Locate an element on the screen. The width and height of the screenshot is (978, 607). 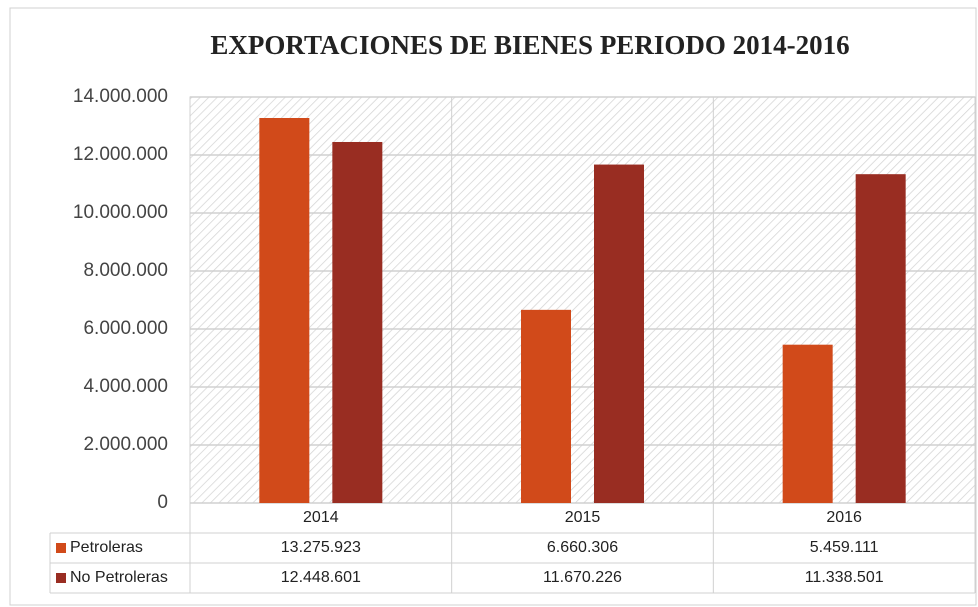
y-tick-label: 12.000.000 is located at coordinates (120, 154).